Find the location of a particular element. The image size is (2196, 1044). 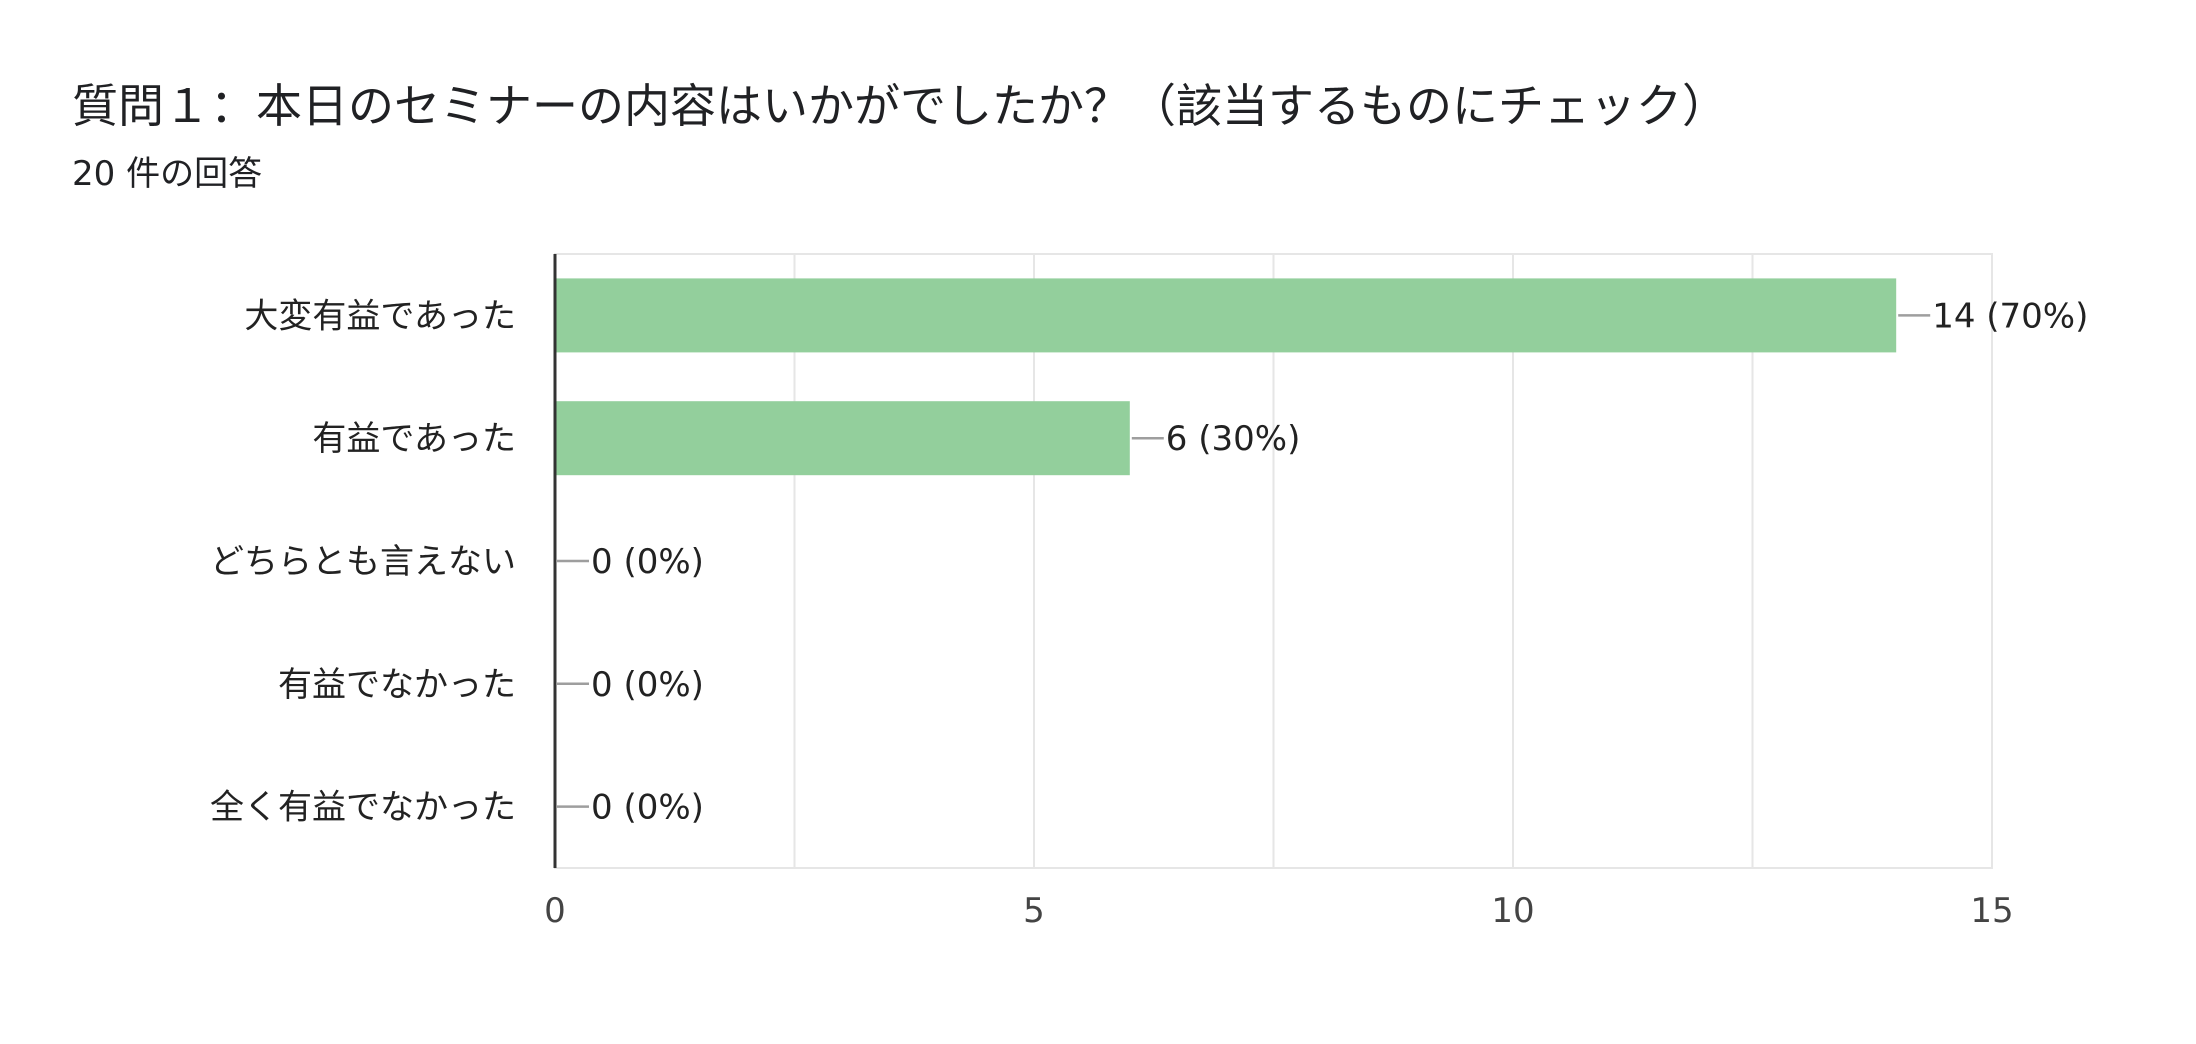

category-label: 有益でなかった is located at coordinates (397, 685).